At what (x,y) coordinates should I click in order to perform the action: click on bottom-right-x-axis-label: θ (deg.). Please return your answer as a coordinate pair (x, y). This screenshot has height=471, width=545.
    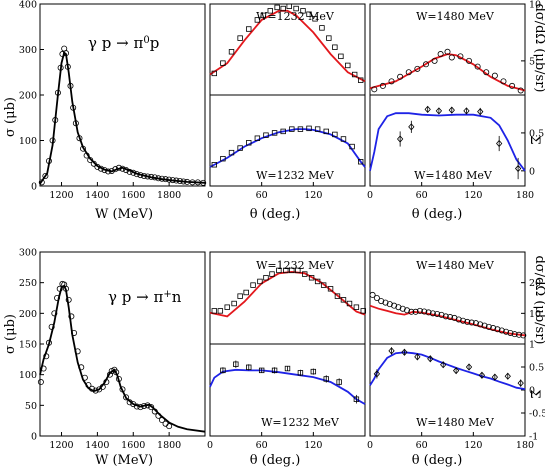
    Looking at the image, I should click on (437, 460).